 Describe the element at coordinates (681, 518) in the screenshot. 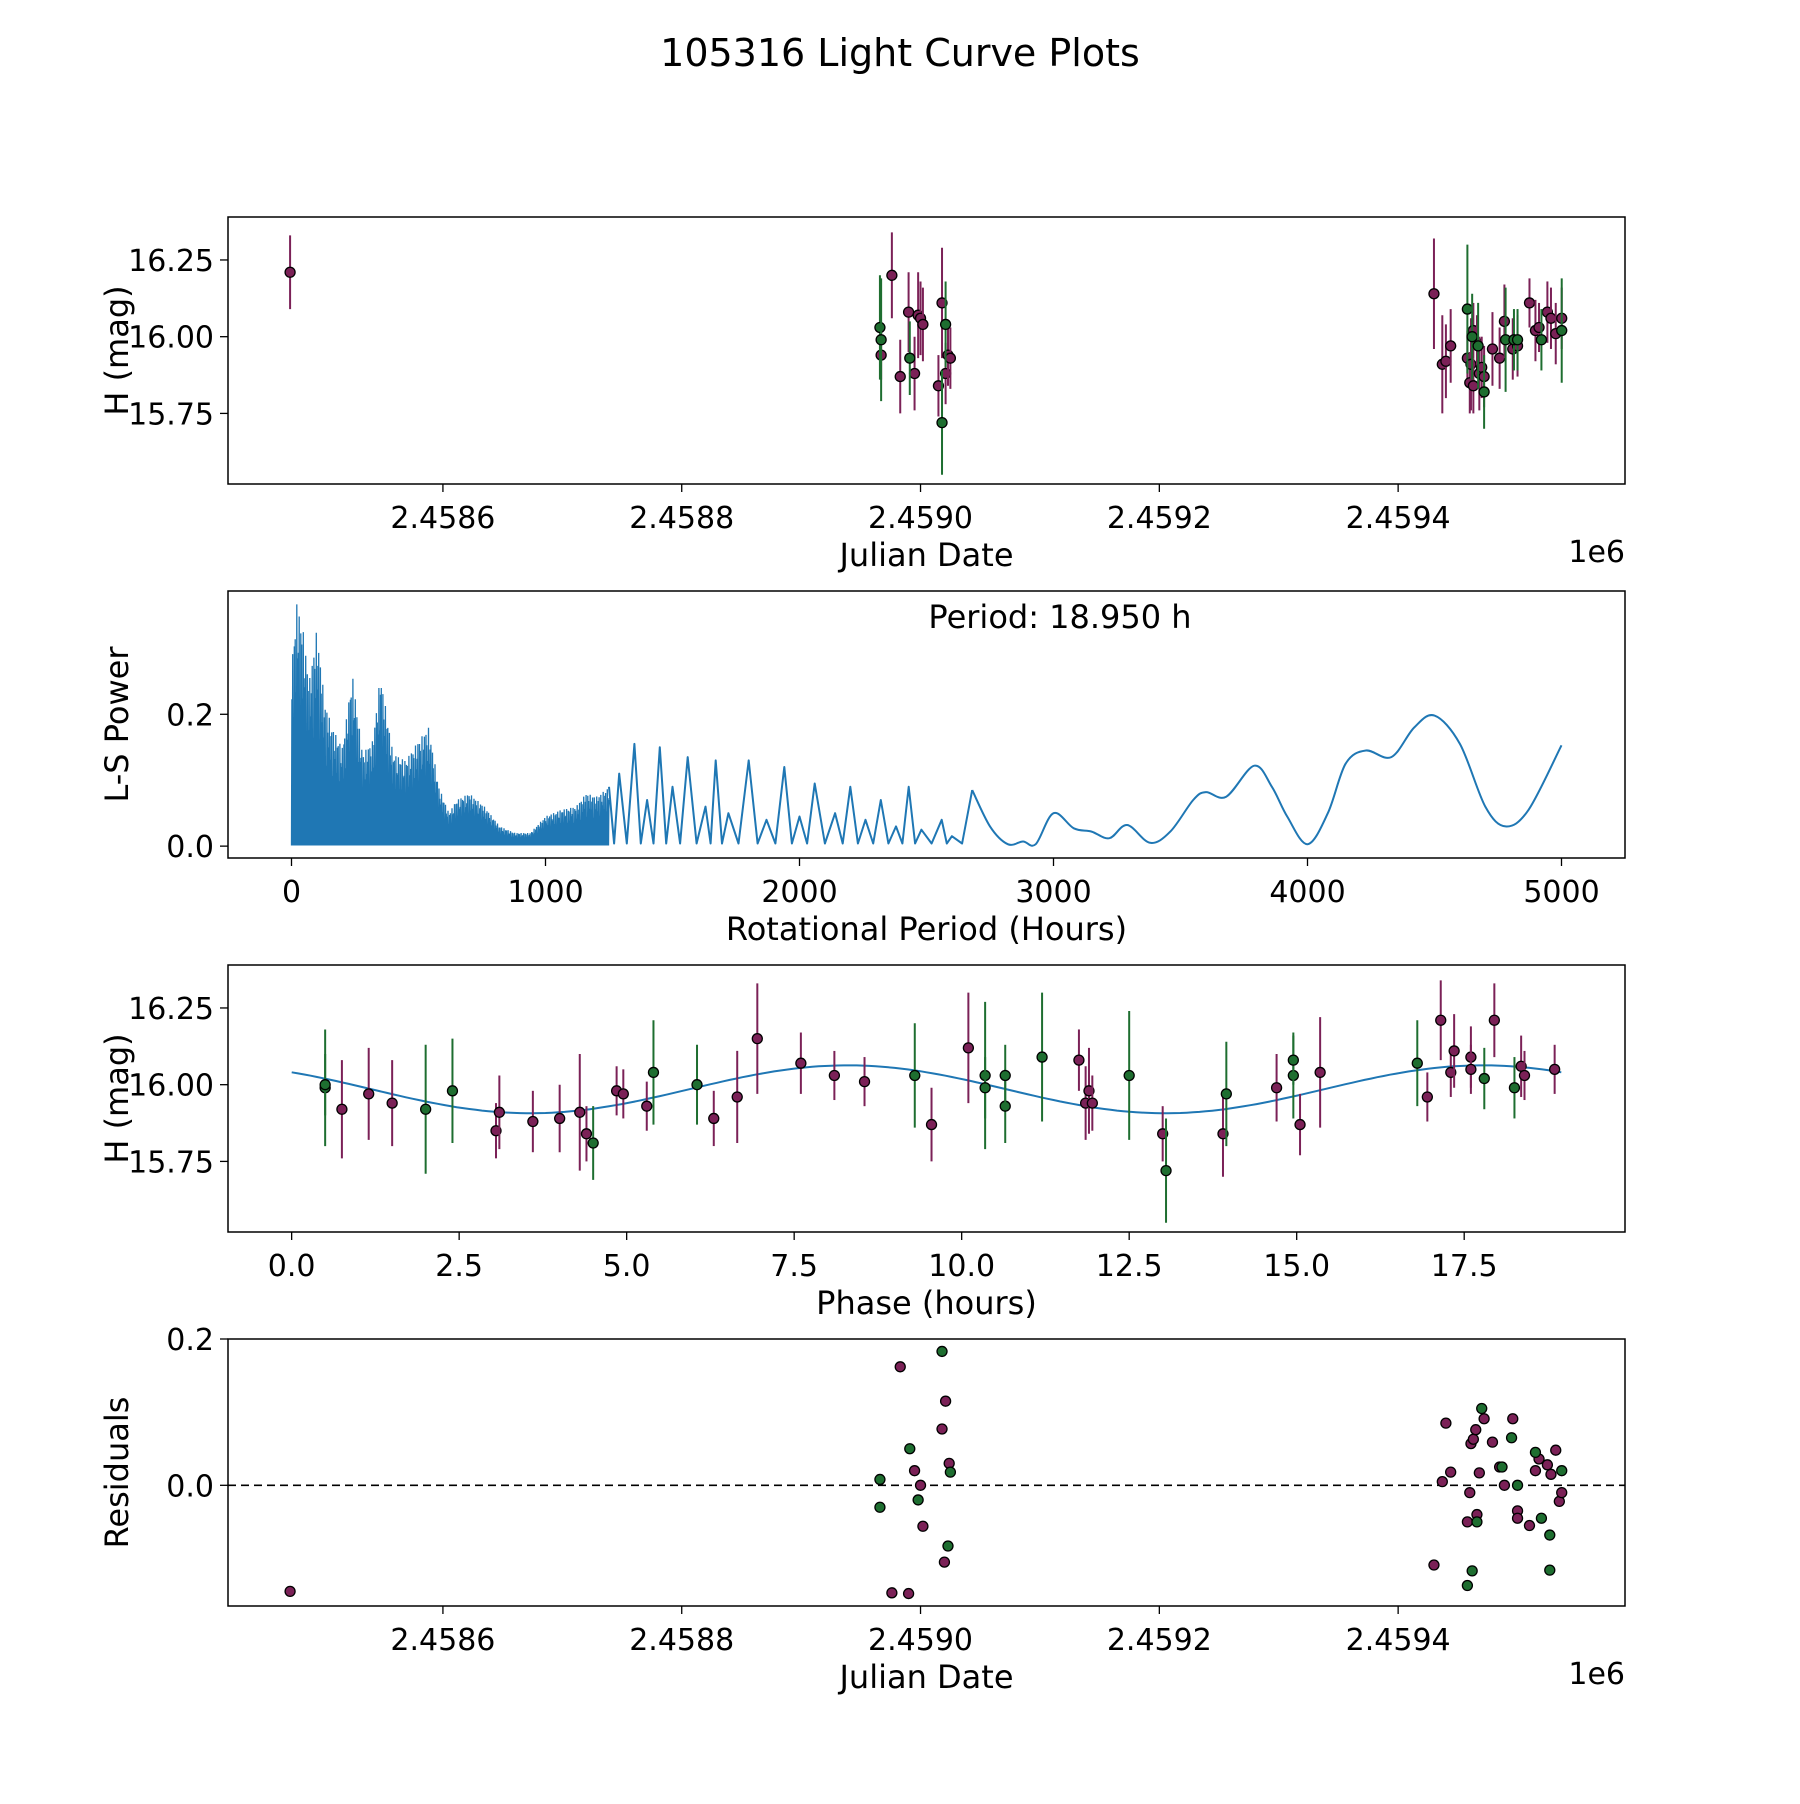

I see `lightcurve-xtick-label: 2.4588` at that location.